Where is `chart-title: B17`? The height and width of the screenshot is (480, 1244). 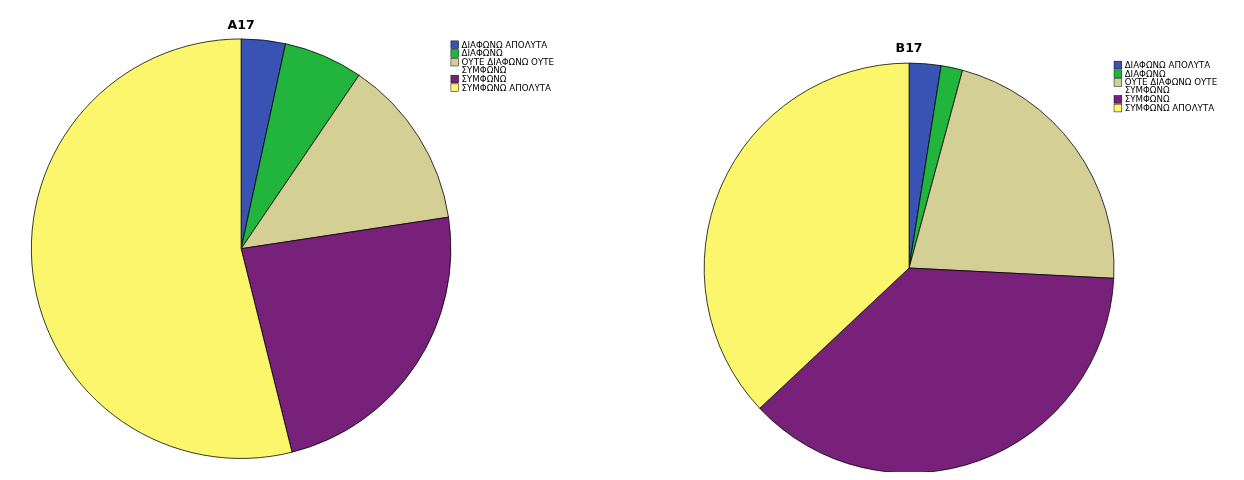 chart-title: B17 is located at coordinates (909, 48).